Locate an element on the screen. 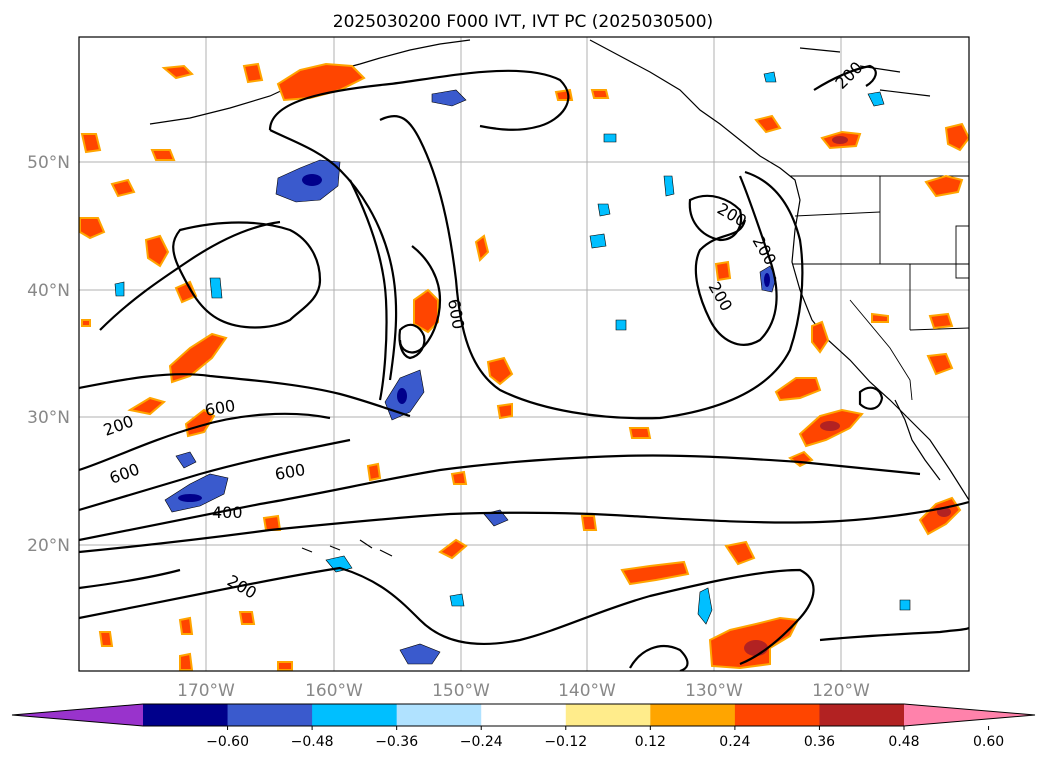 Image resolution: width=1047 pixels, height=765 pixels. colorbar-tick-label: 0.12 is located at coordinates (650, 742).